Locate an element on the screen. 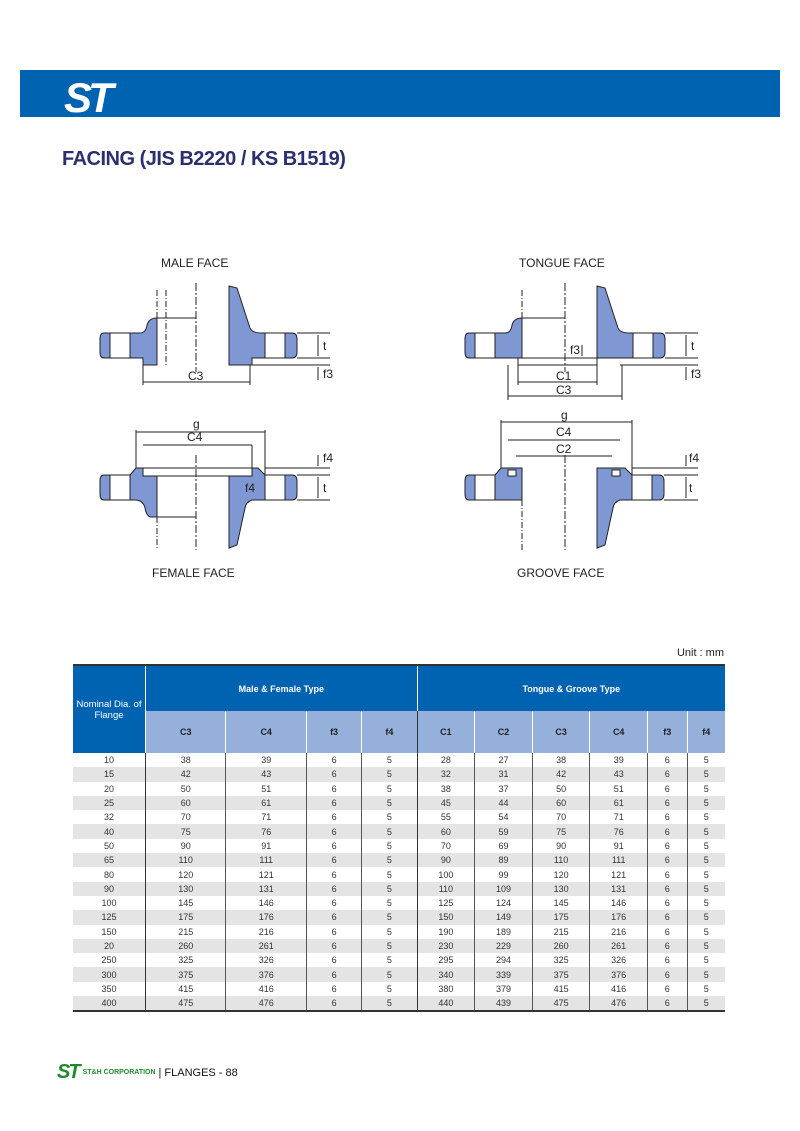 This screenshot has width=800, height=1131. column-header-c3: C3 is located at coordinates (561, 732).